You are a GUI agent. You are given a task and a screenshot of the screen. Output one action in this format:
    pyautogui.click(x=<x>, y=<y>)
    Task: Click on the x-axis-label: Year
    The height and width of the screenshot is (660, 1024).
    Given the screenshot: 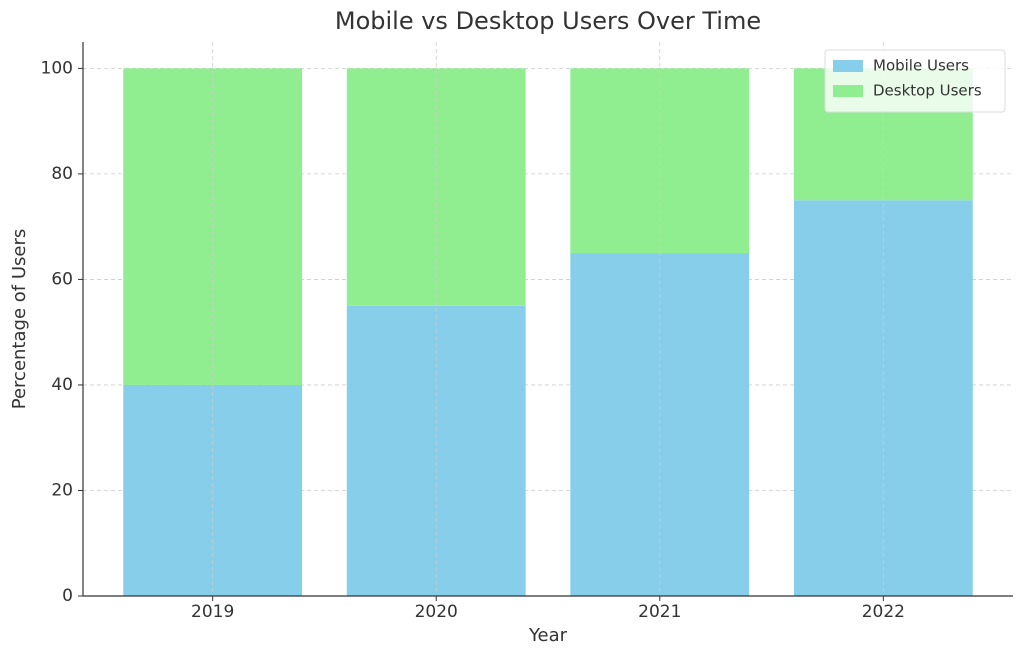 What is the action you would take?
    pyautogui.click(x=548, y=635)
    